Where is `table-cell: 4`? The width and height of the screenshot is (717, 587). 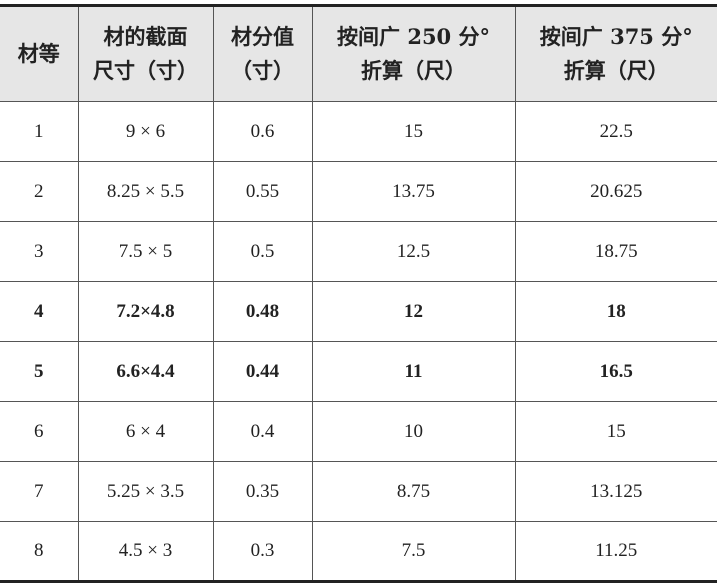 table-cell: 4 is located at coordinates (39, 311).